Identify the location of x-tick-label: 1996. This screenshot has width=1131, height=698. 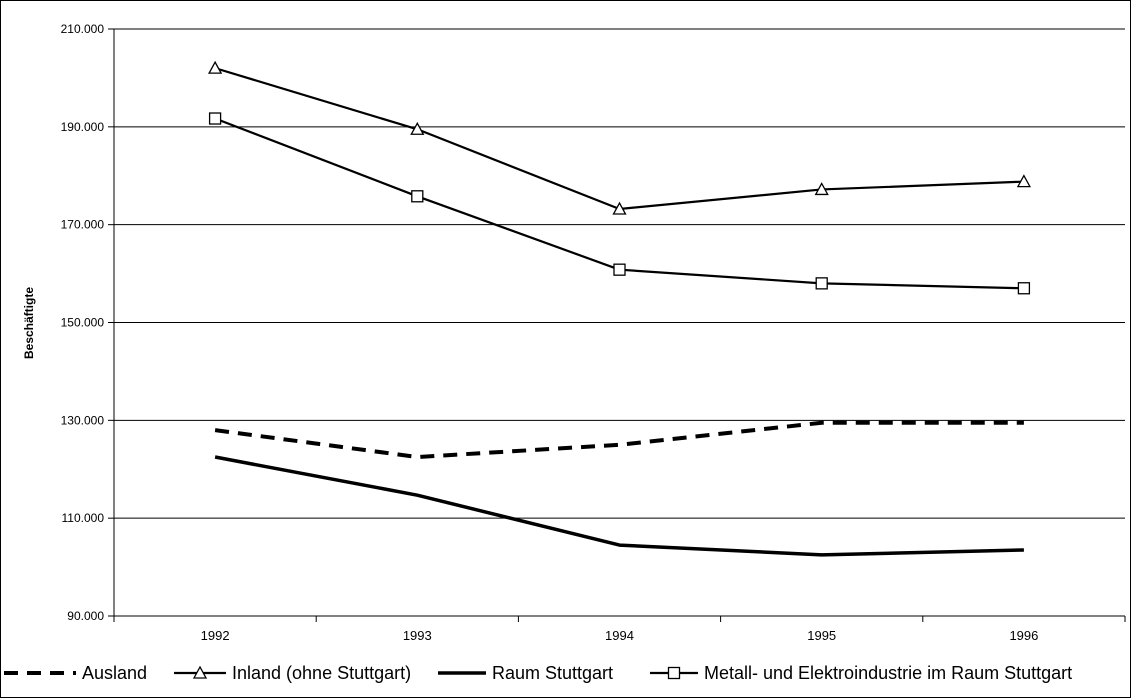
(1023, 635).